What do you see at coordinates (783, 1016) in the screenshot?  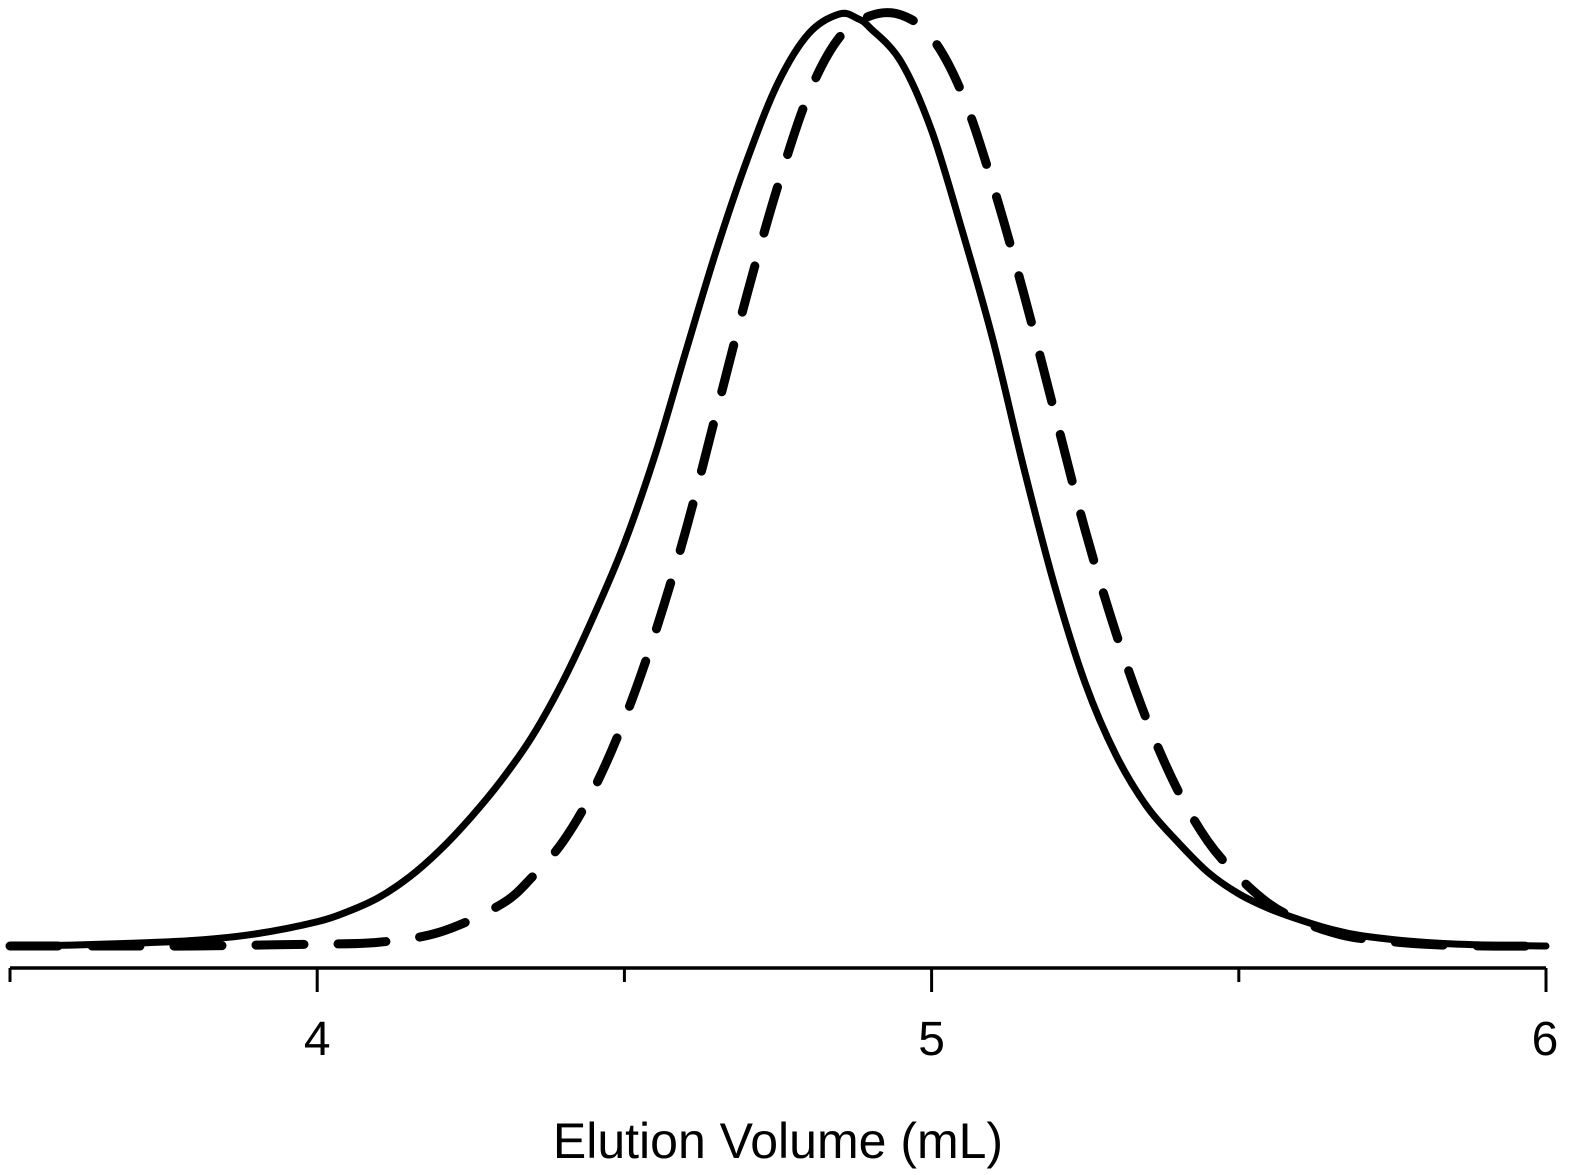 I see `x-axis: 4 5 6` at bounding box center [783, 1016].